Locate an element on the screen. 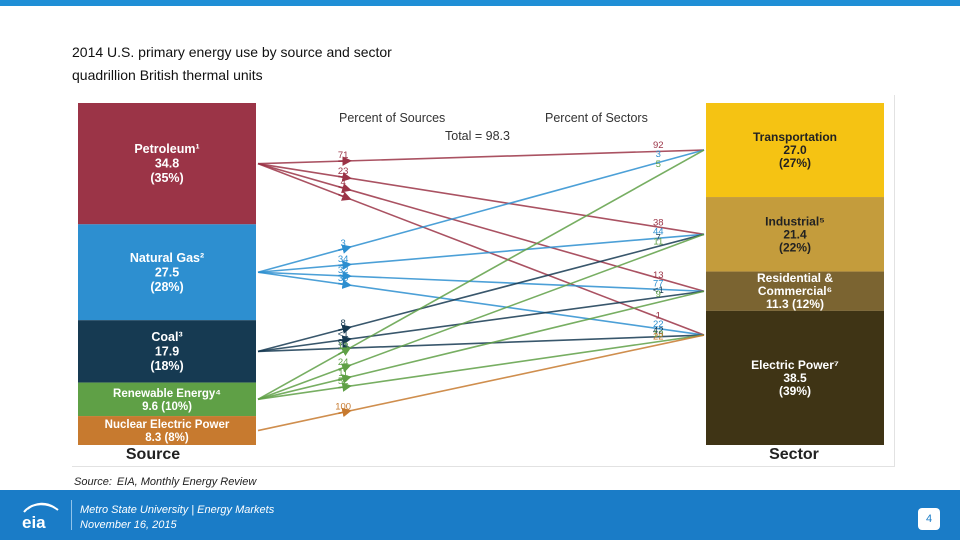 Image resolution: width=960 pixels, height=540 pixels. flow-petroleum-to-residential is located at coordinates (481, 227).